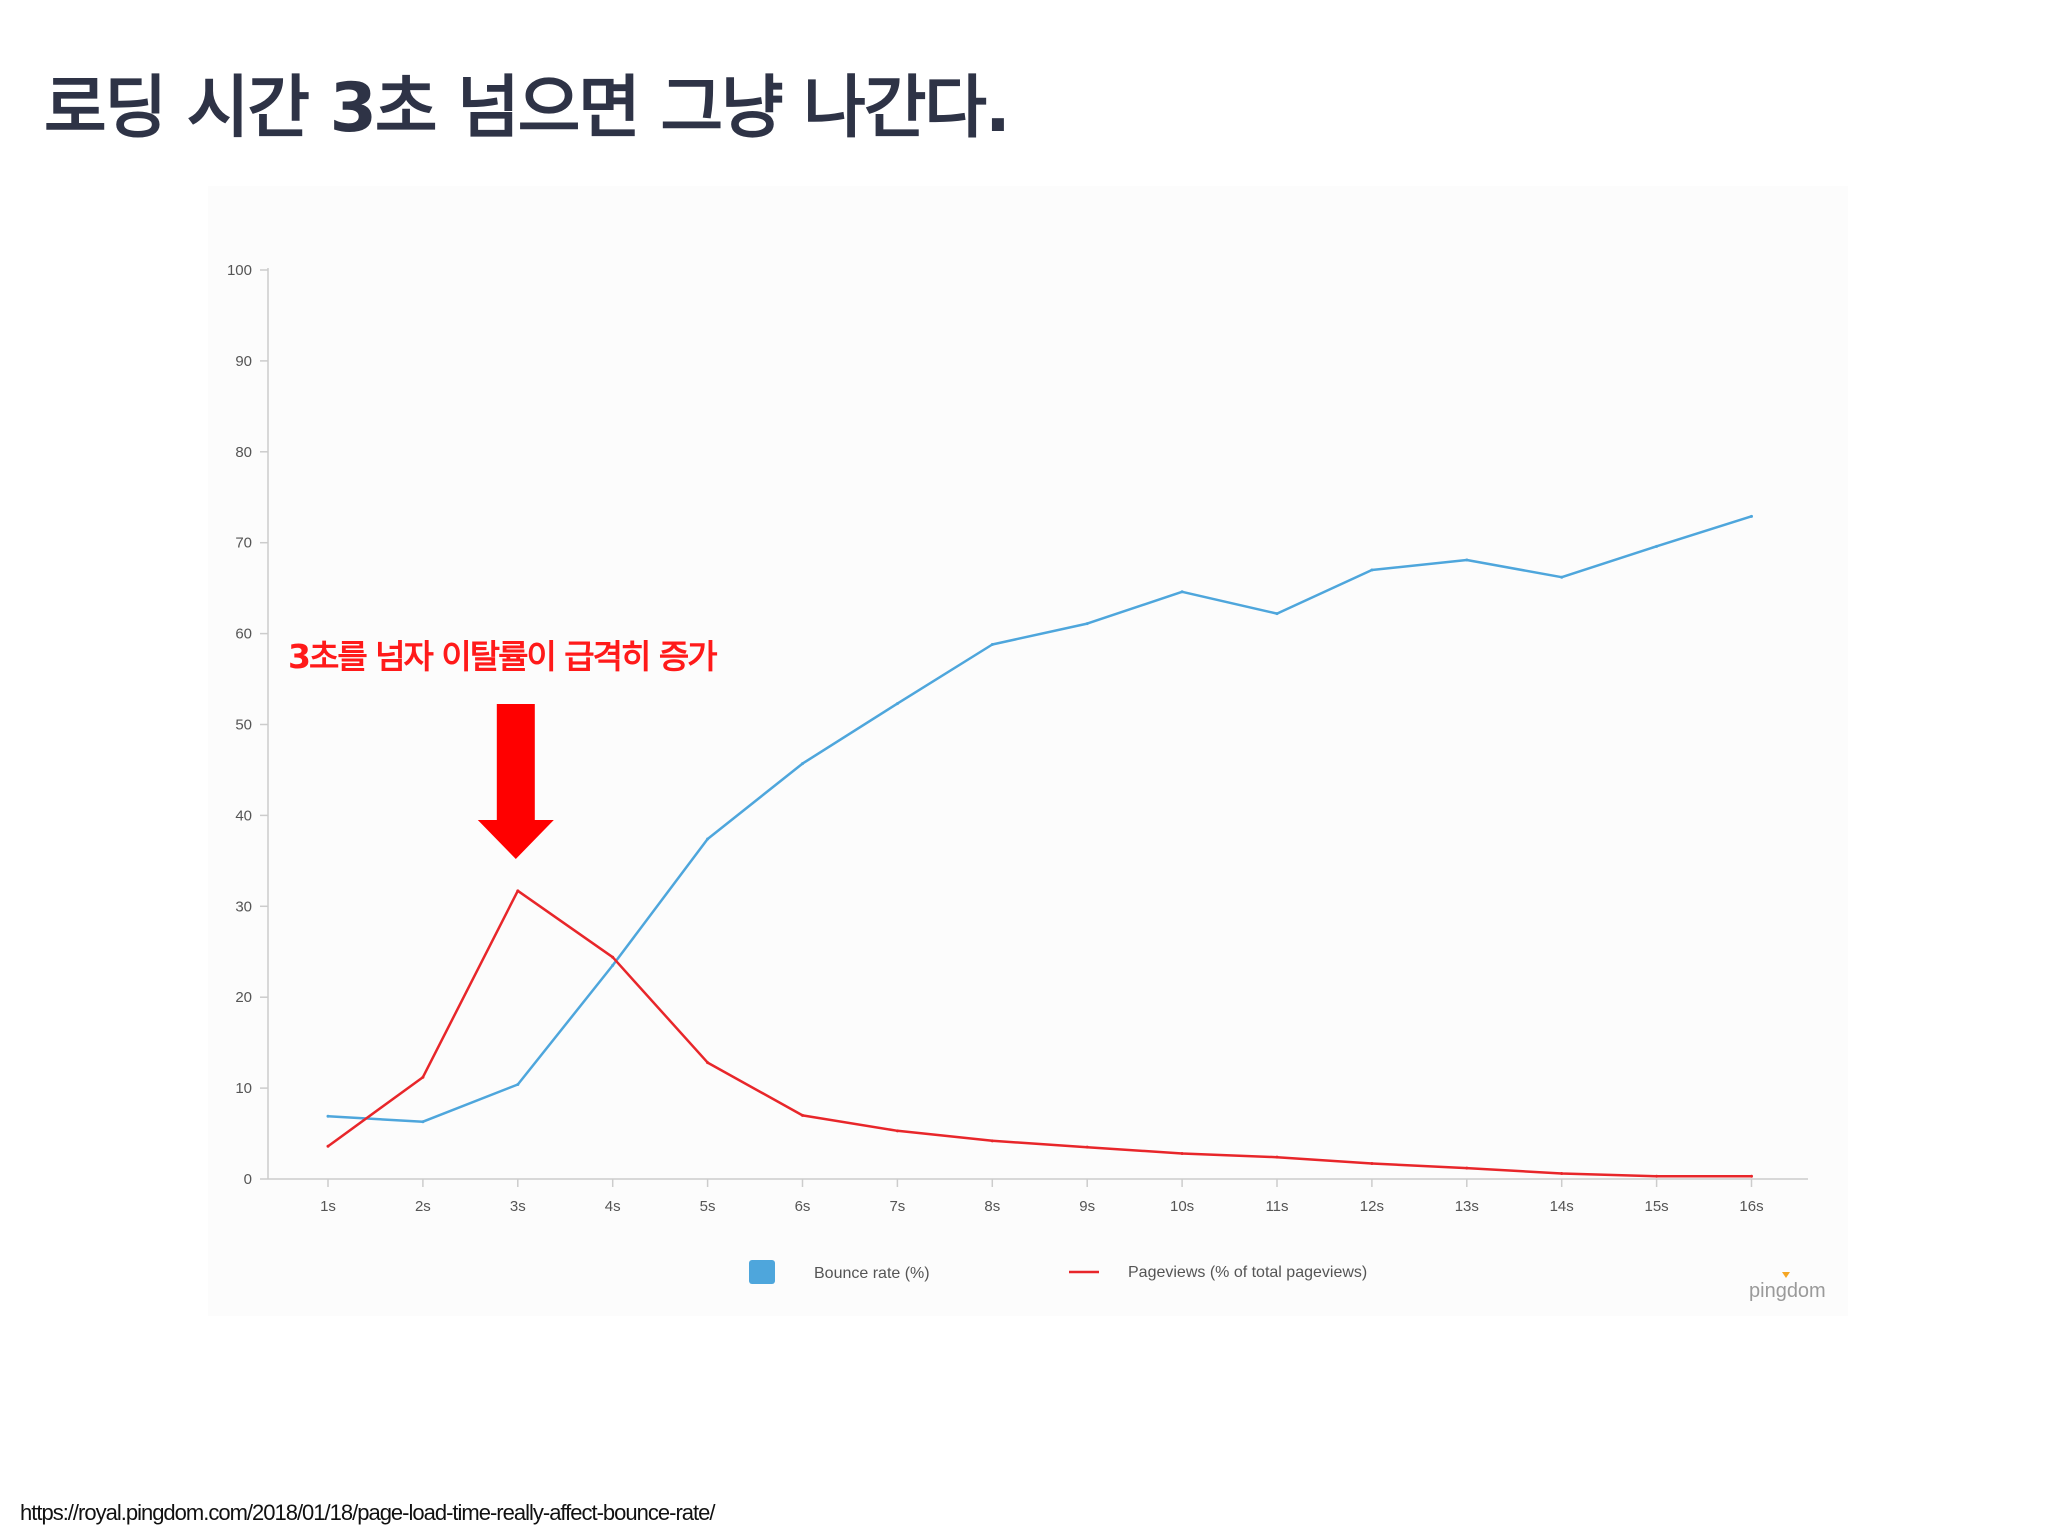  I want to click on x-tick-label: 16s, so click(1751, 1206).